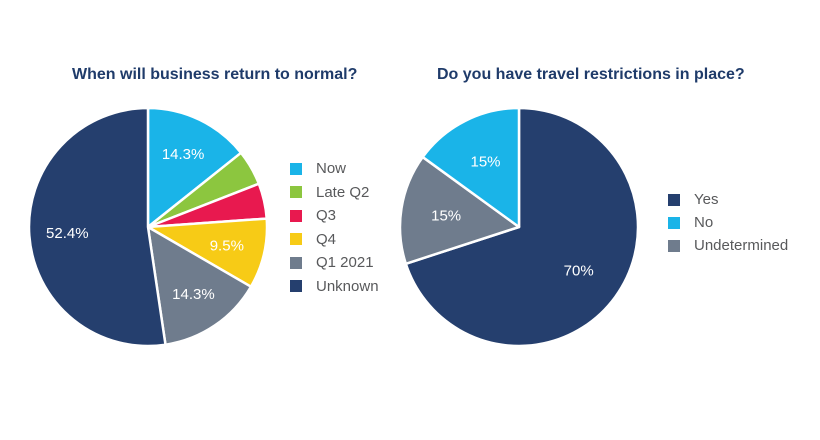 Image resolution: width=820 pixels, height=440 pixels. Describe the element at coordinates (446, 215) in the screenshot. I see `data-label-undetermined: 15%` at that location.